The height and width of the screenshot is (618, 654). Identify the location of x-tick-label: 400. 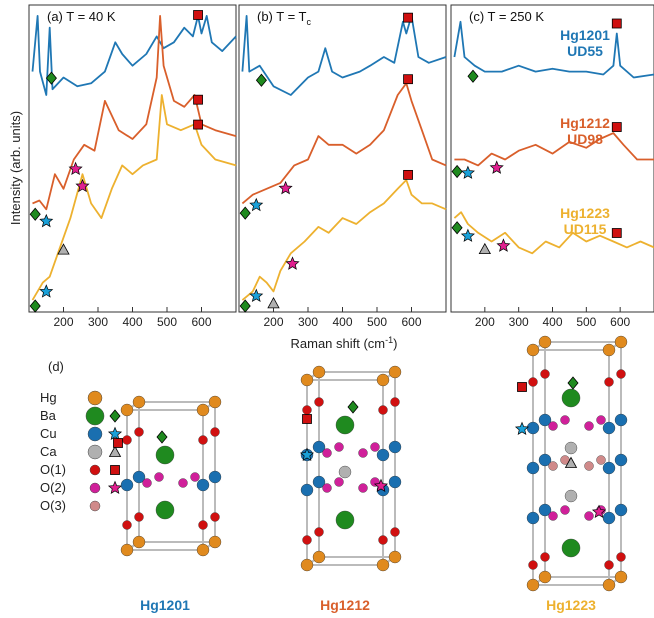
(342, 322).